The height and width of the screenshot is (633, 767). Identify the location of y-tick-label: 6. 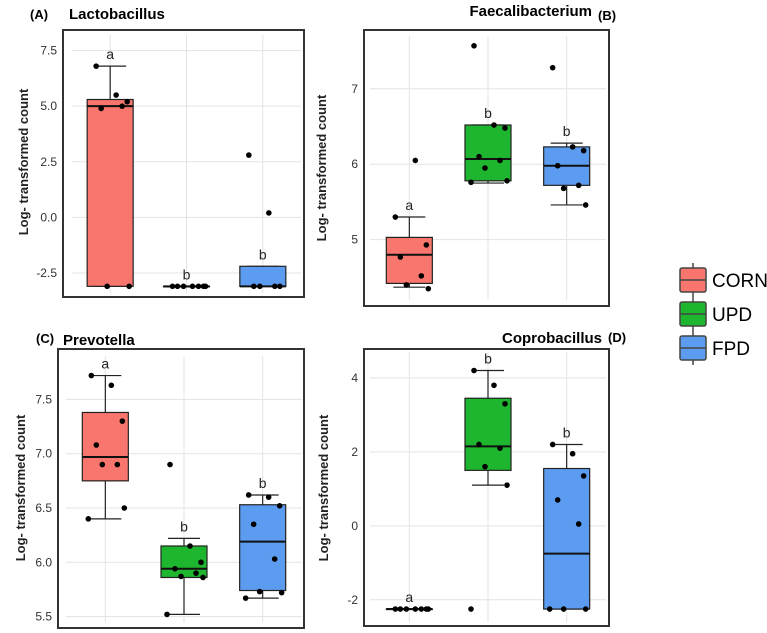
(354, 164).